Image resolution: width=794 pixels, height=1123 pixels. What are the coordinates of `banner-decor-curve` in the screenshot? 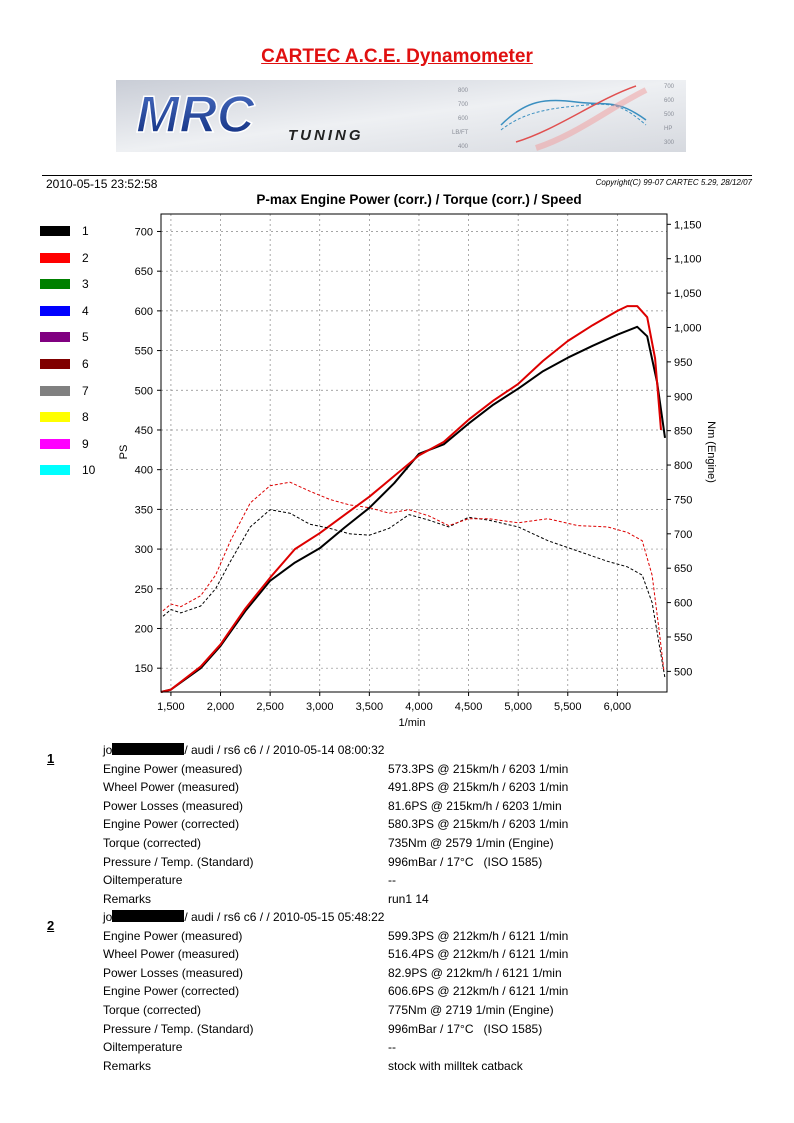 It's located at (576, 114).